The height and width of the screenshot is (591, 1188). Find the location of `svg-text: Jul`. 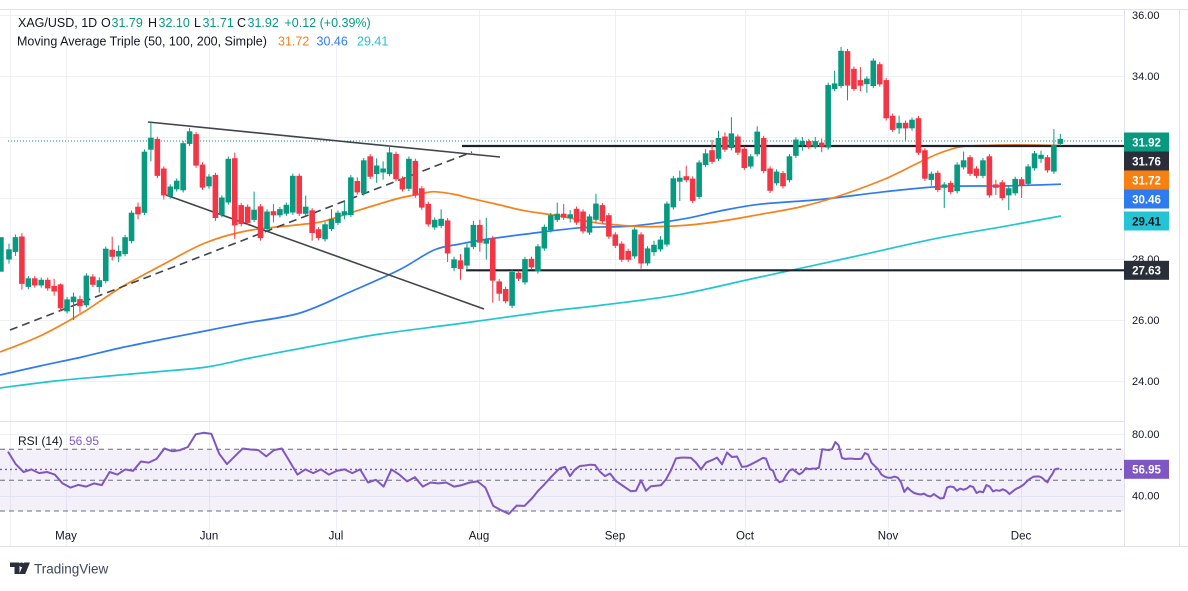

svg-text: Jul is located at coordinates (336, 537).